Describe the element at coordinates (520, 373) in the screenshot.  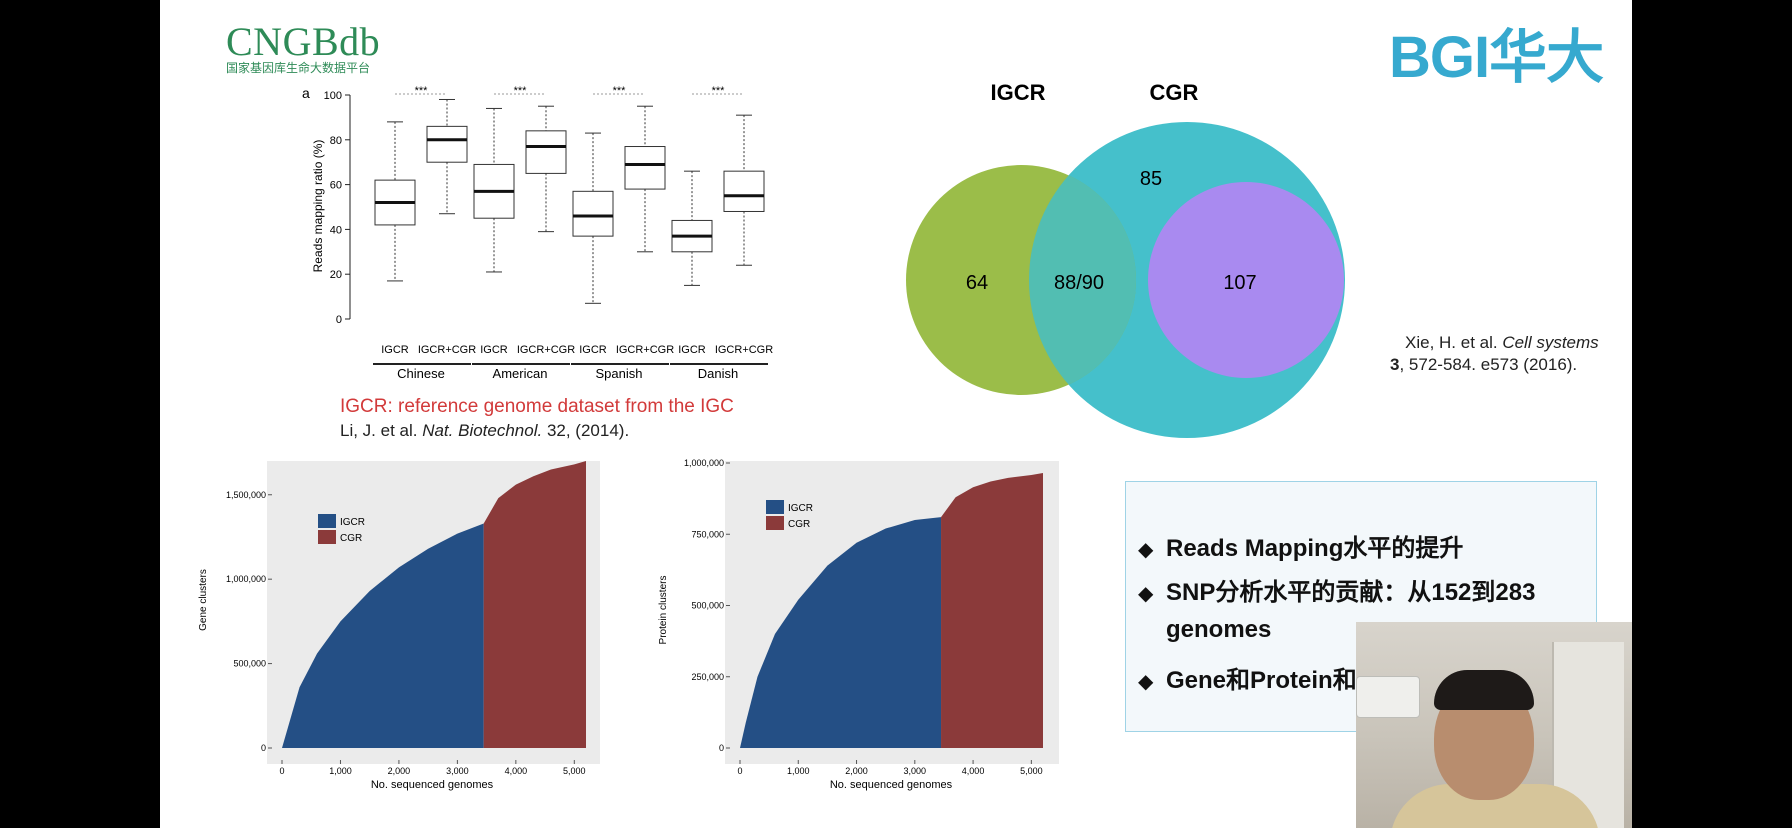
I see `boxplot-group-label: American` at that location.